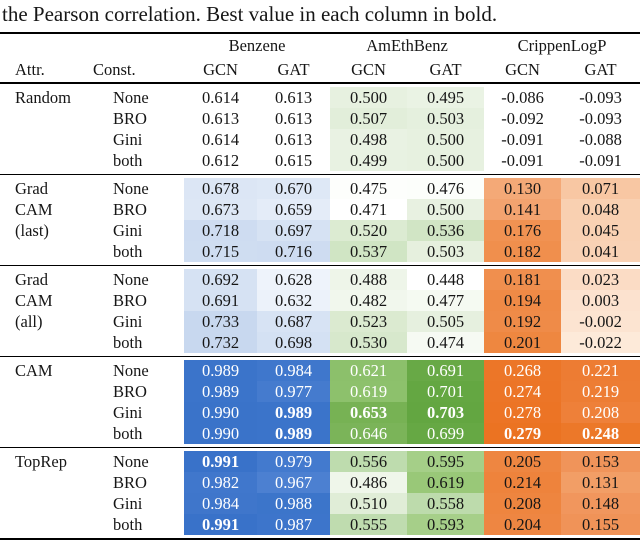 Image resolution: width=640 pixels, height=551 pixels. Describe the element at coordinates (446, 139) in the screenshot. I see `value-cell: 0.500` at that location.